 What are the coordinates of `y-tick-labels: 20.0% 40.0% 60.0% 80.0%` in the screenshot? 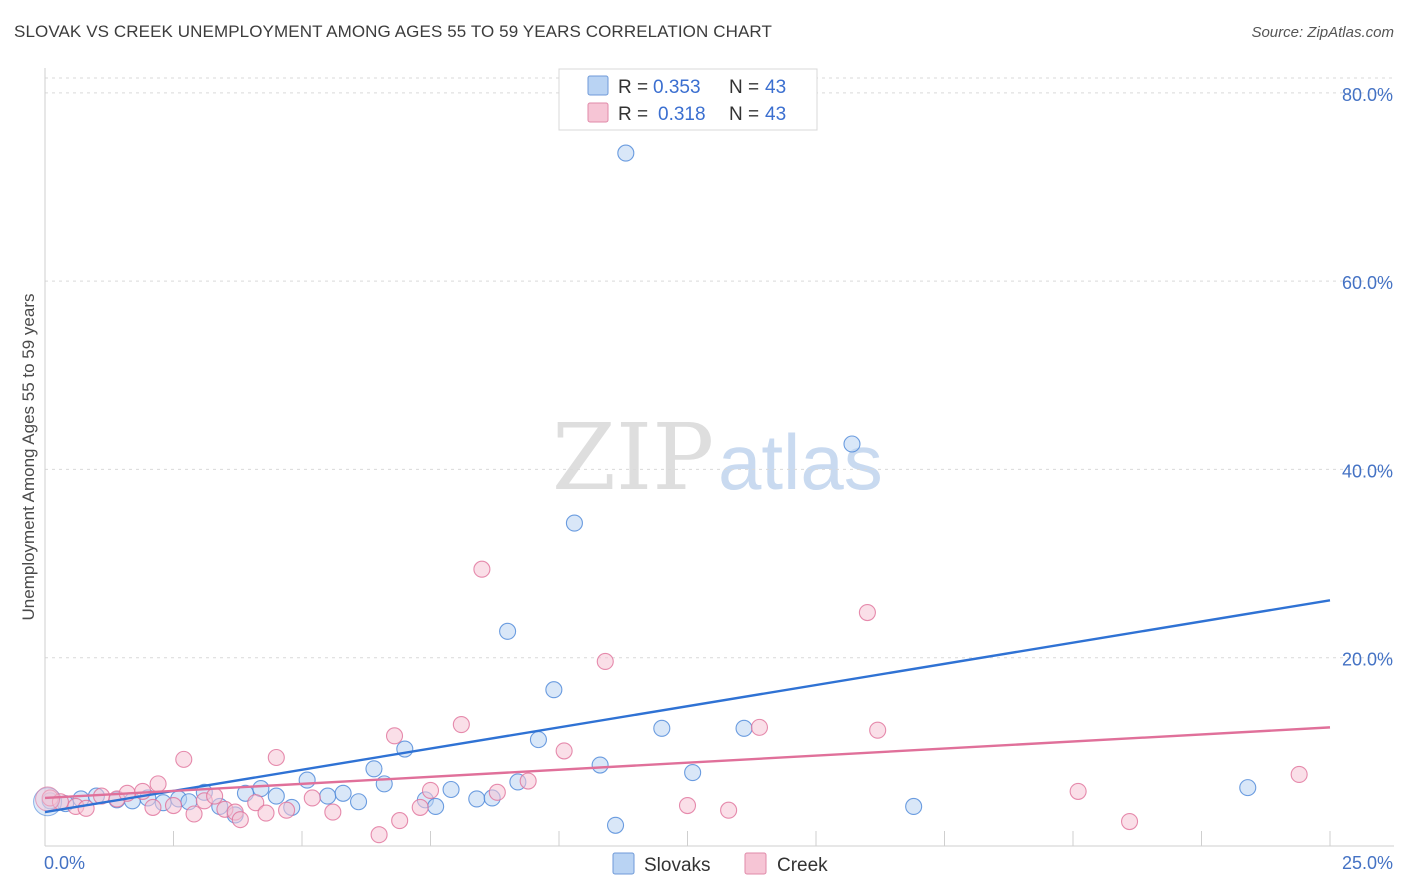 It's located at (1367, 377).